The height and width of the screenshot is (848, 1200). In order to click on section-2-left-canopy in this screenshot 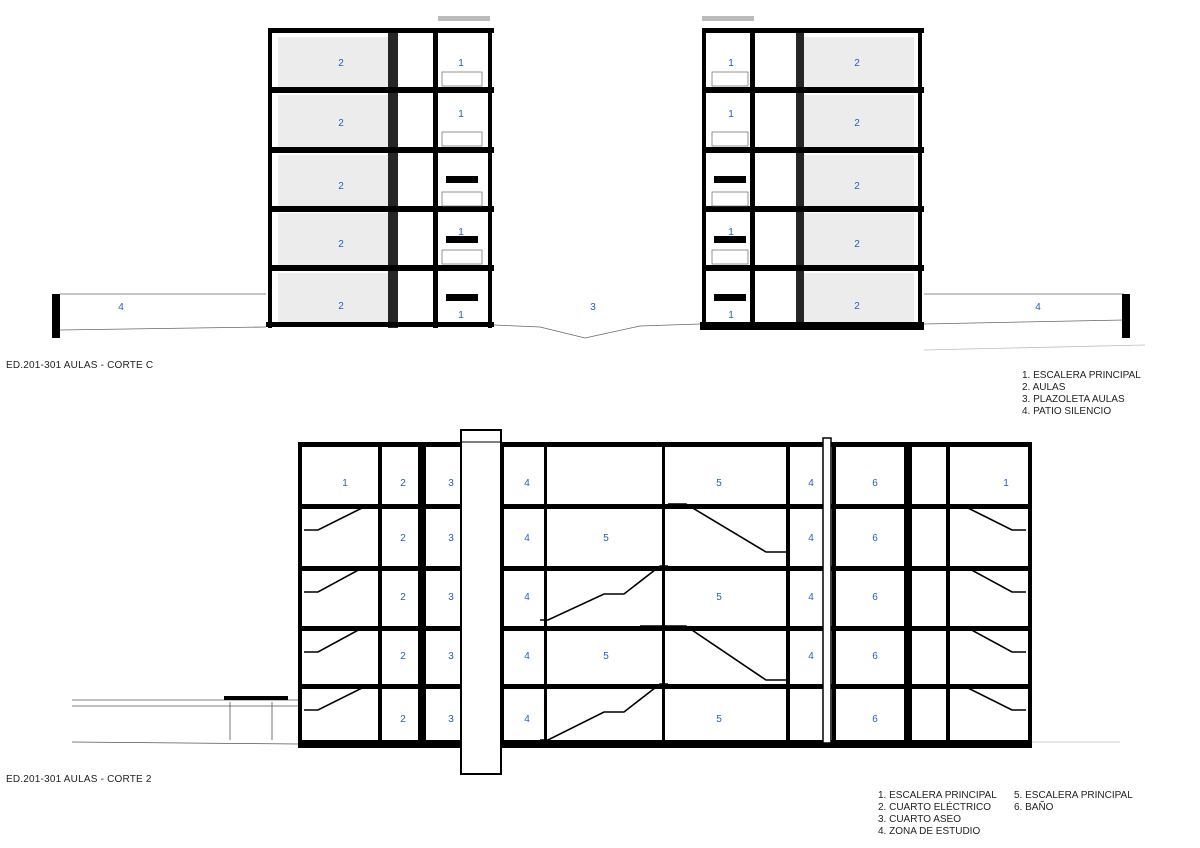, I will do `click(185, 722)`.